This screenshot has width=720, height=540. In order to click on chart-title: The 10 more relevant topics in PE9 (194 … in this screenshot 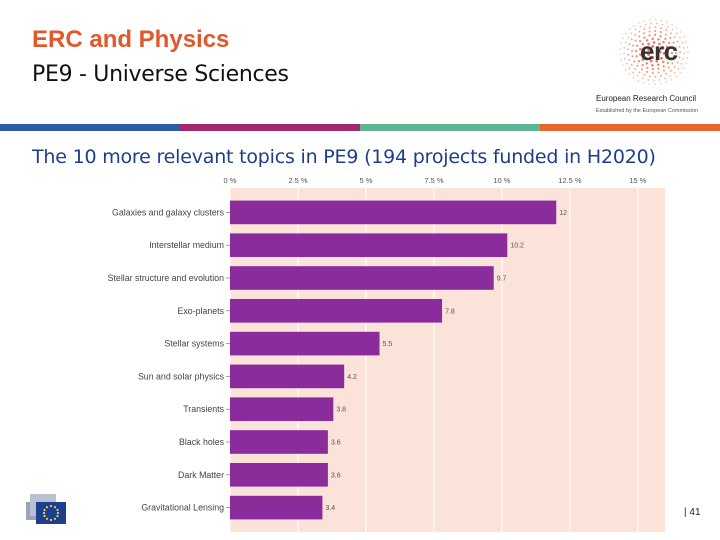, I will do `click(344, 157)`.